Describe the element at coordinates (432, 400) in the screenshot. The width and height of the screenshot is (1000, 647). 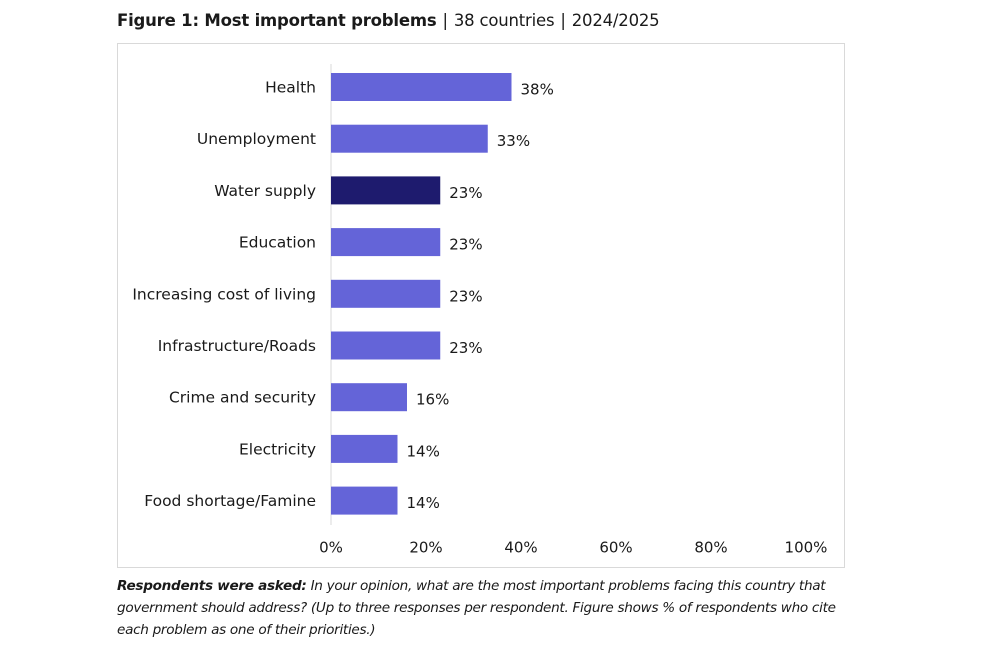
I see `data-label: 16%` at that location.